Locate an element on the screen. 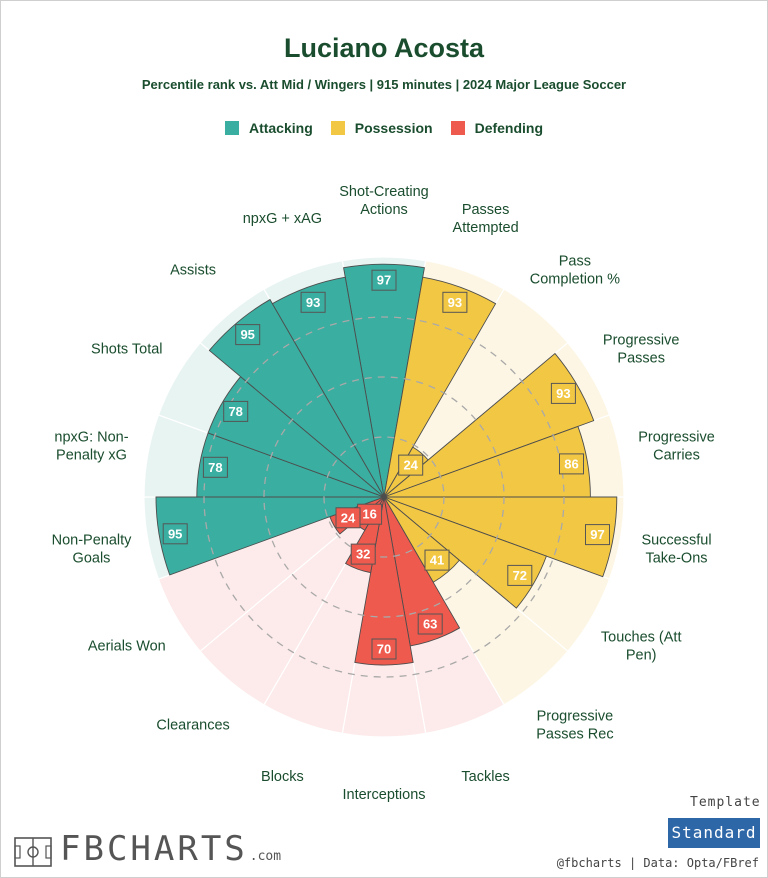  legend-label-attacking: Attacking is located at coordinates (280, 128).